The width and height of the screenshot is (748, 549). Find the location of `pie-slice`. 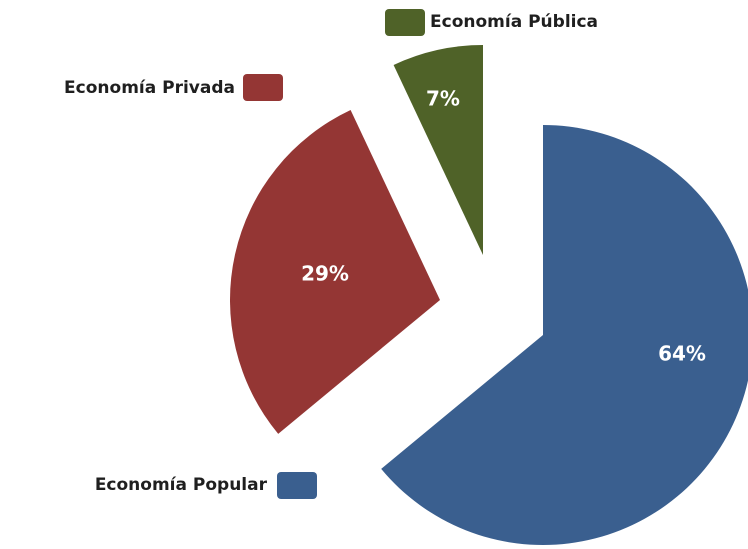

pie-slice is located at coordinates (438, 150).